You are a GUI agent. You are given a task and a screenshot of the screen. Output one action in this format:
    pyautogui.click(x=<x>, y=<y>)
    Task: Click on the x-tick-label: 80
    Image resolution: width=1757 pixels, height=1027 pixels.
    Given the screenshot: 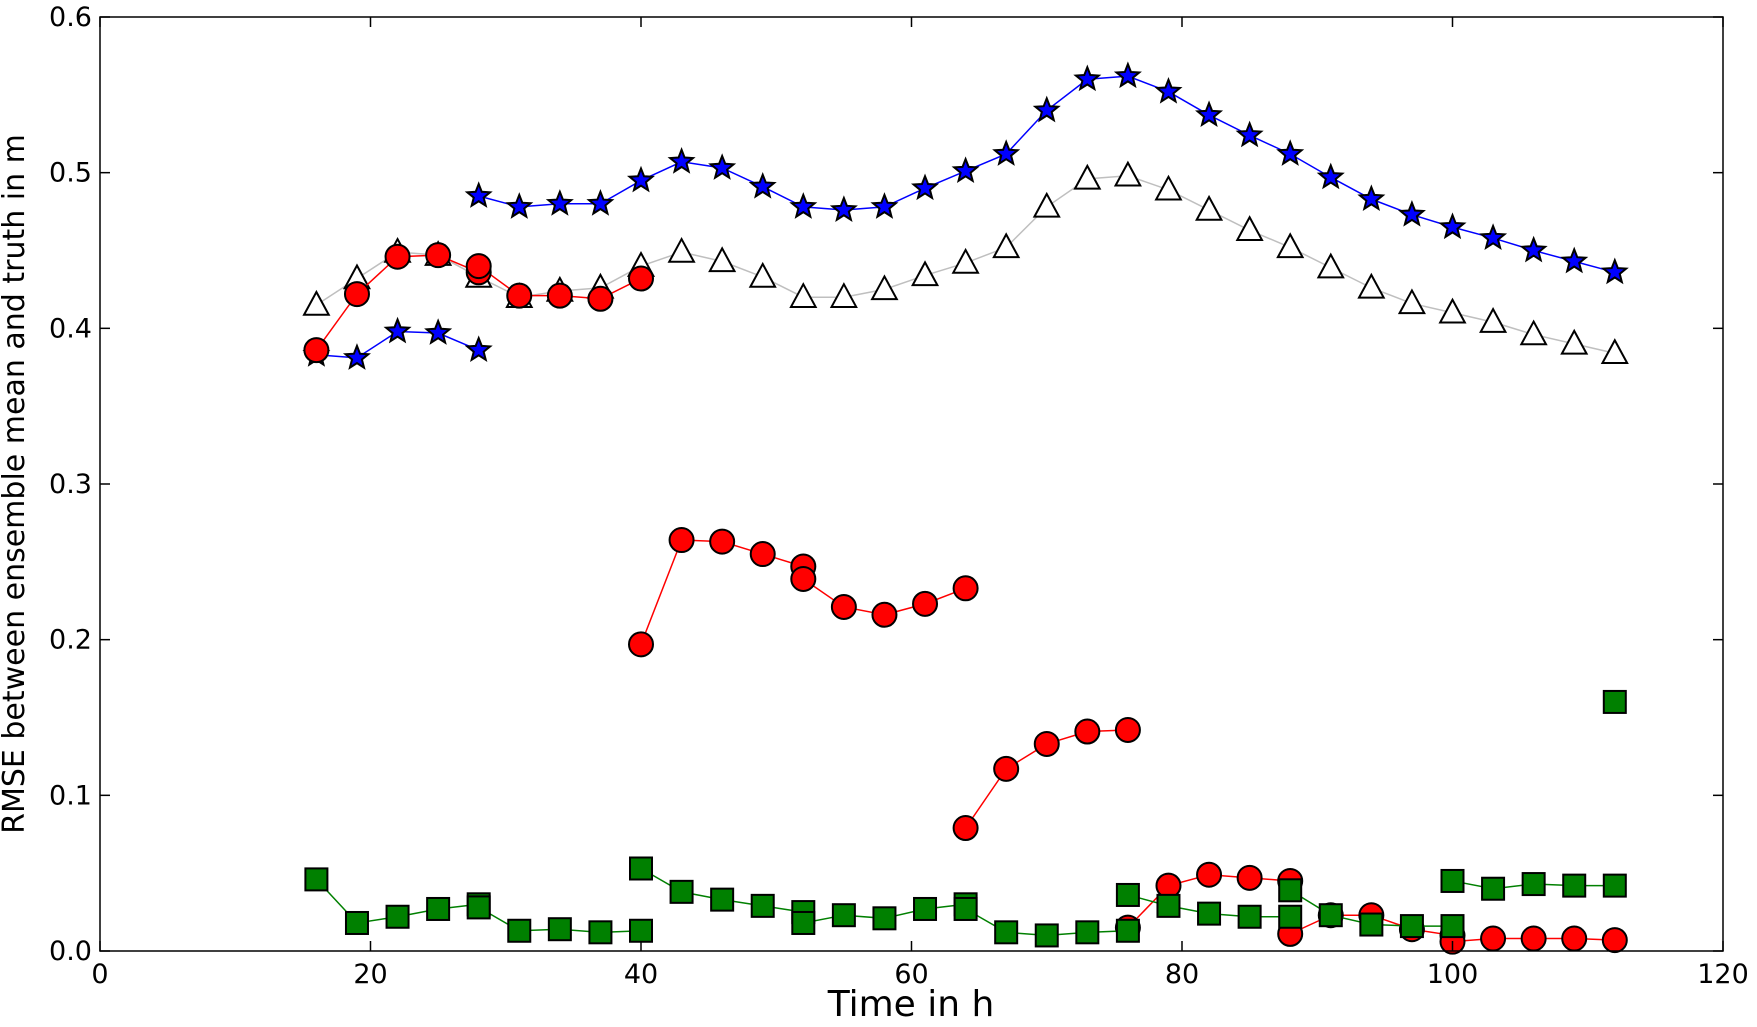 What is the action you would take?
    pyautogui.click(x=1182, y=974)
    